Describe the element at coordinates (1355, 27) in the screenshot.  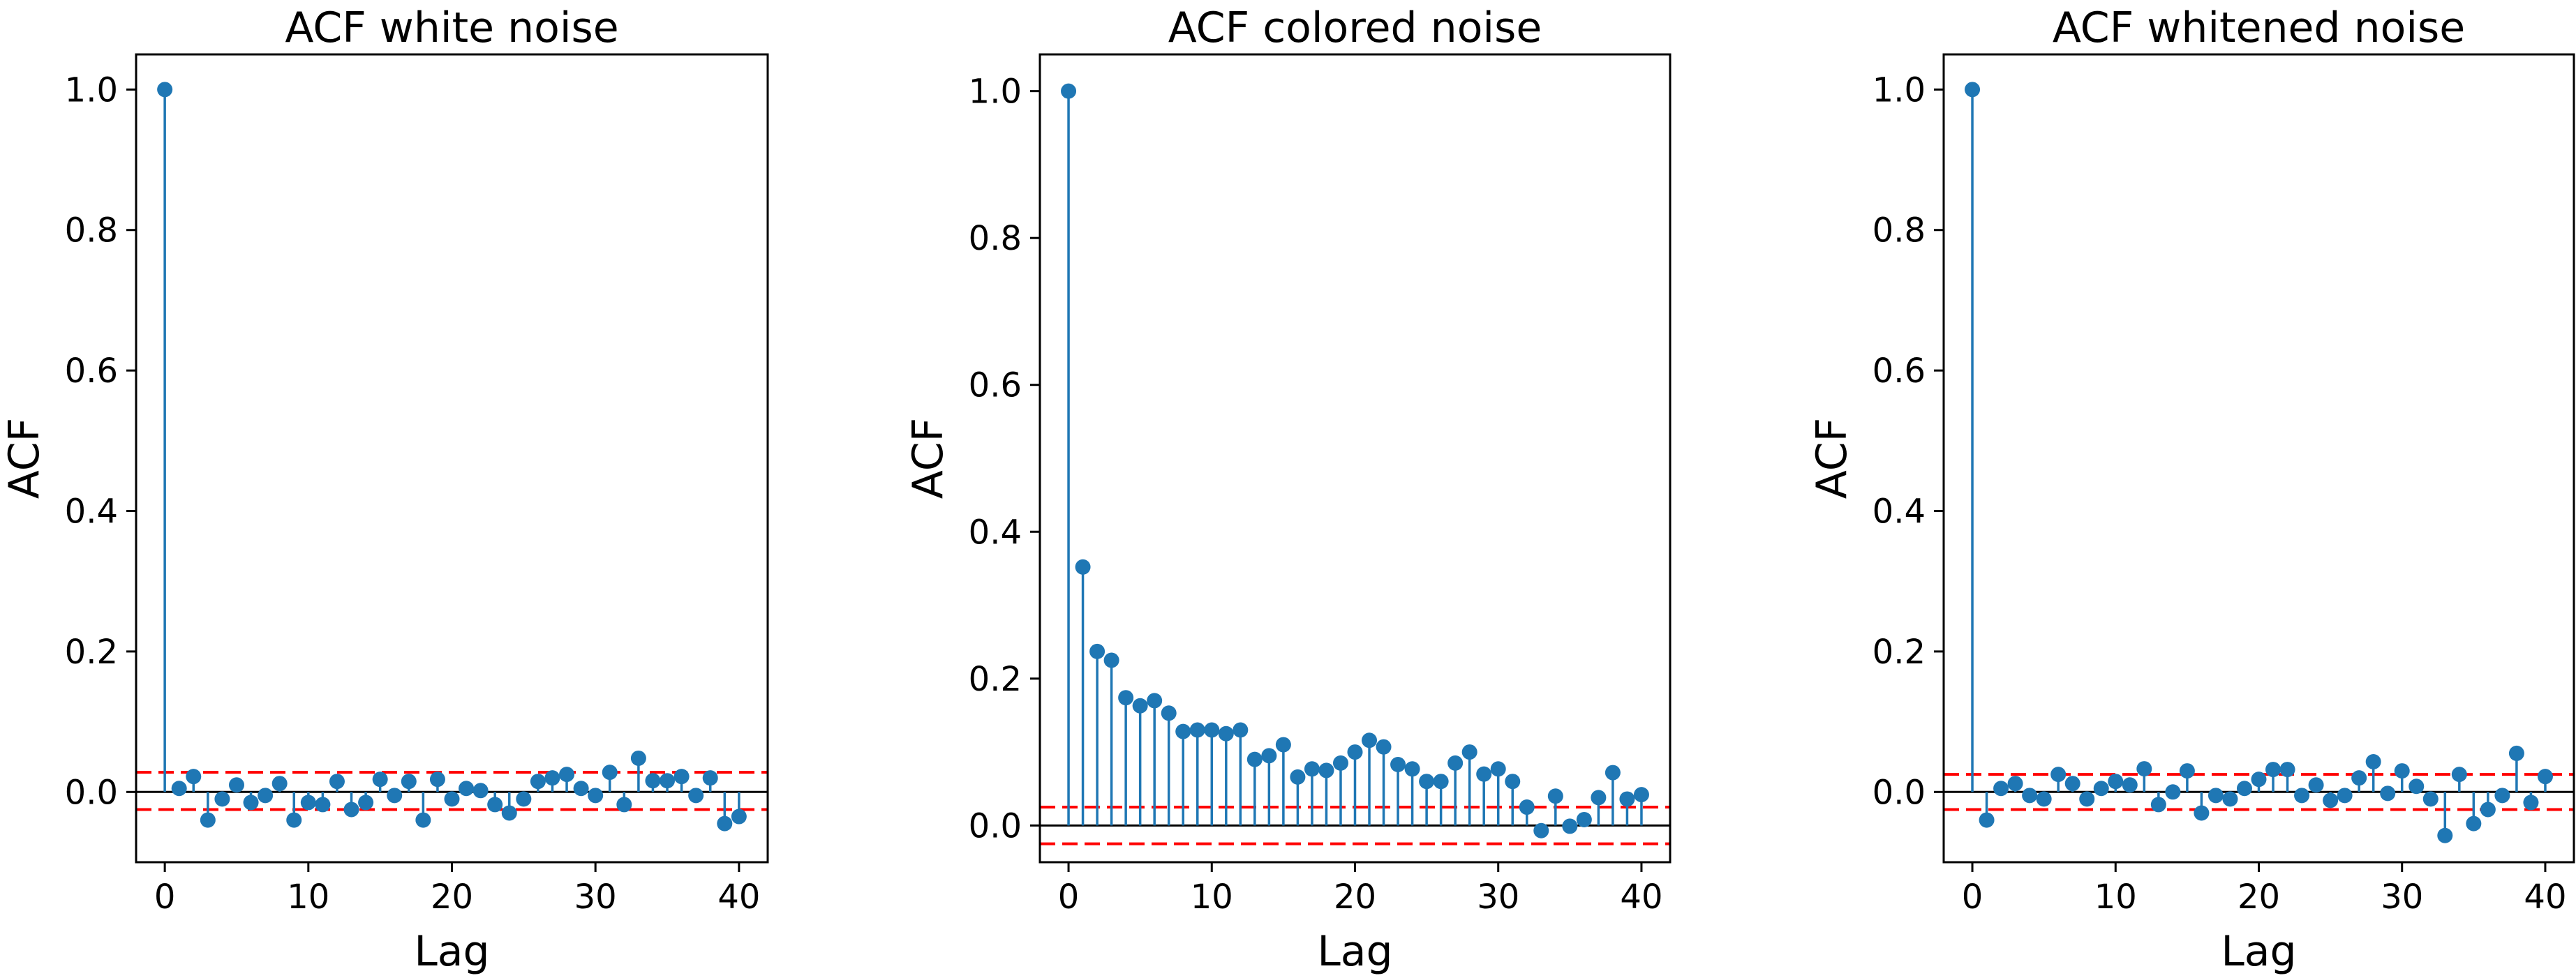
I see `chart-title: ACF colored noise` at that location.